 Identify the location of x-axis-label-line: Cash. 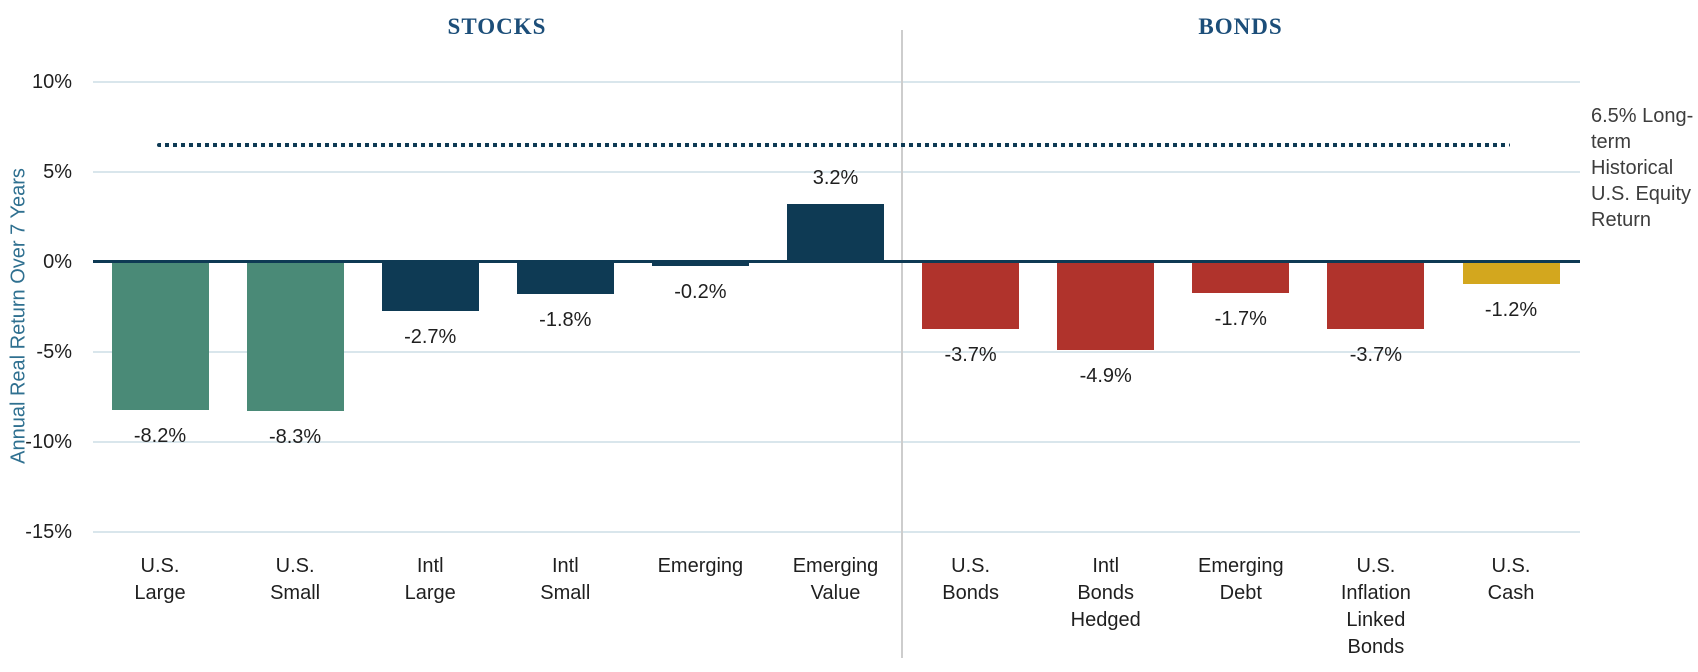
(1511, 593).